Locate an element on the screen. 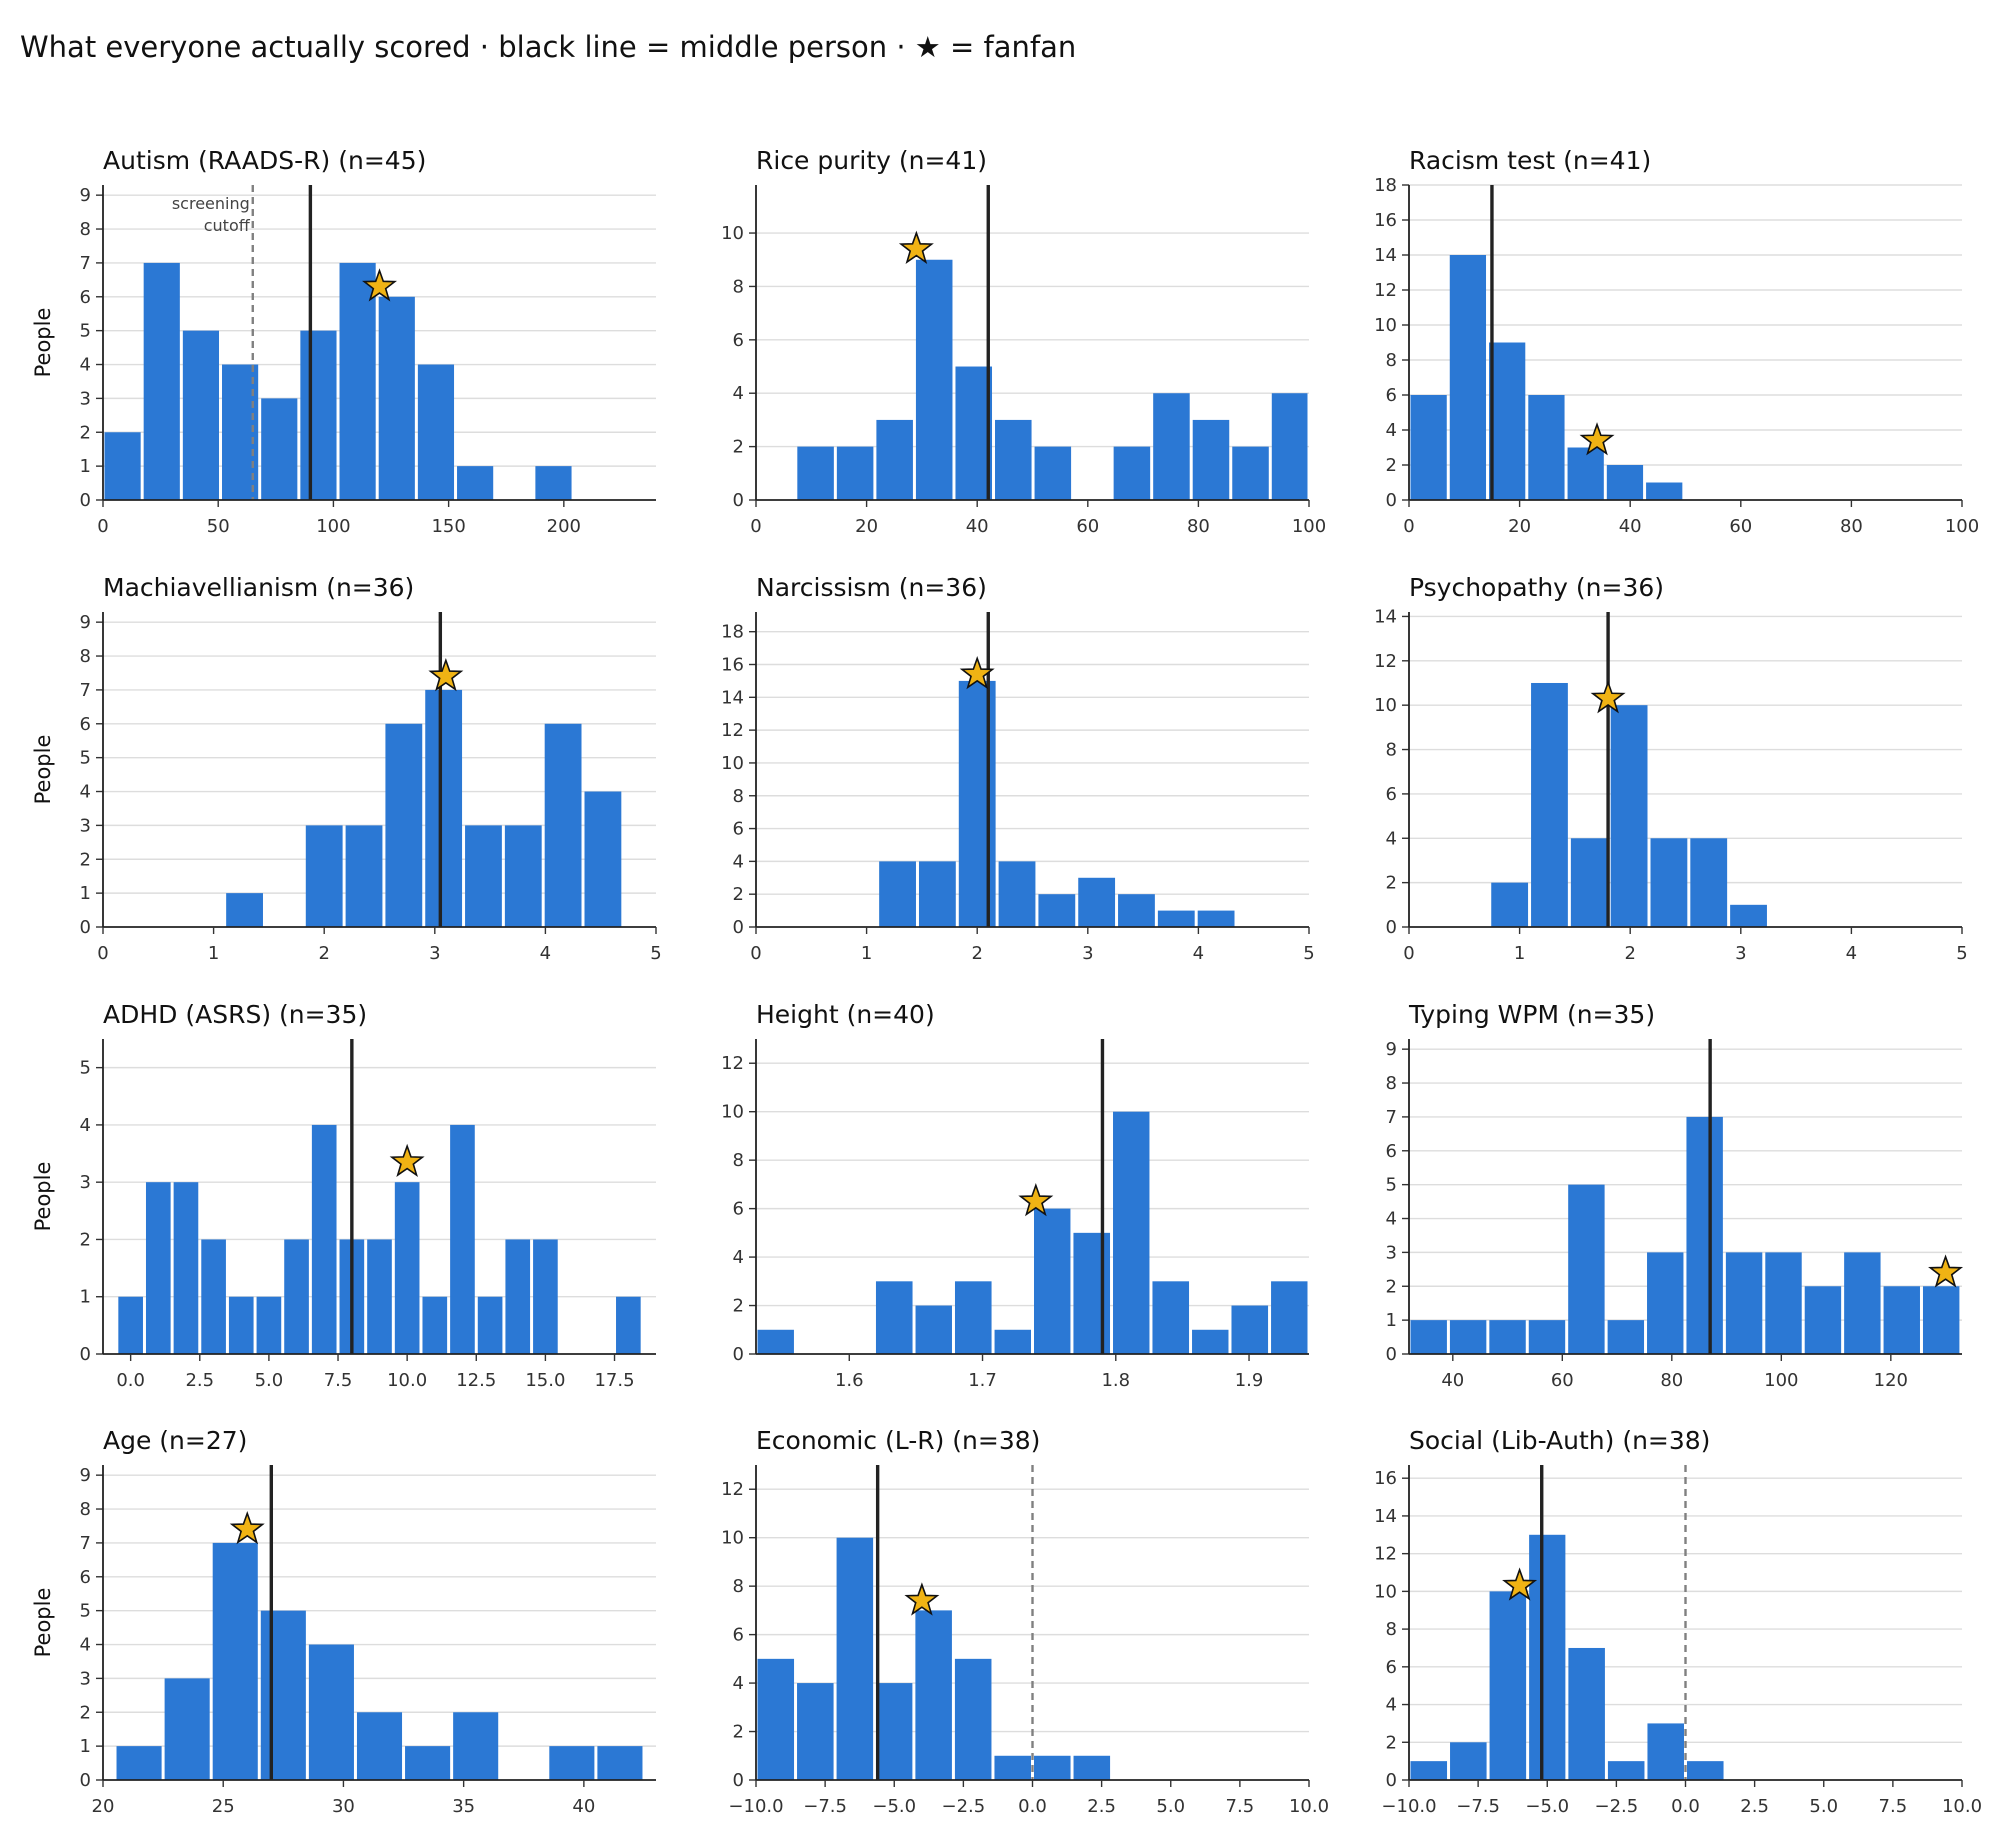 The height and width of the screenshot is (1840, 2000). x-tick-label: 5 is located at coordinates (1308, 953).